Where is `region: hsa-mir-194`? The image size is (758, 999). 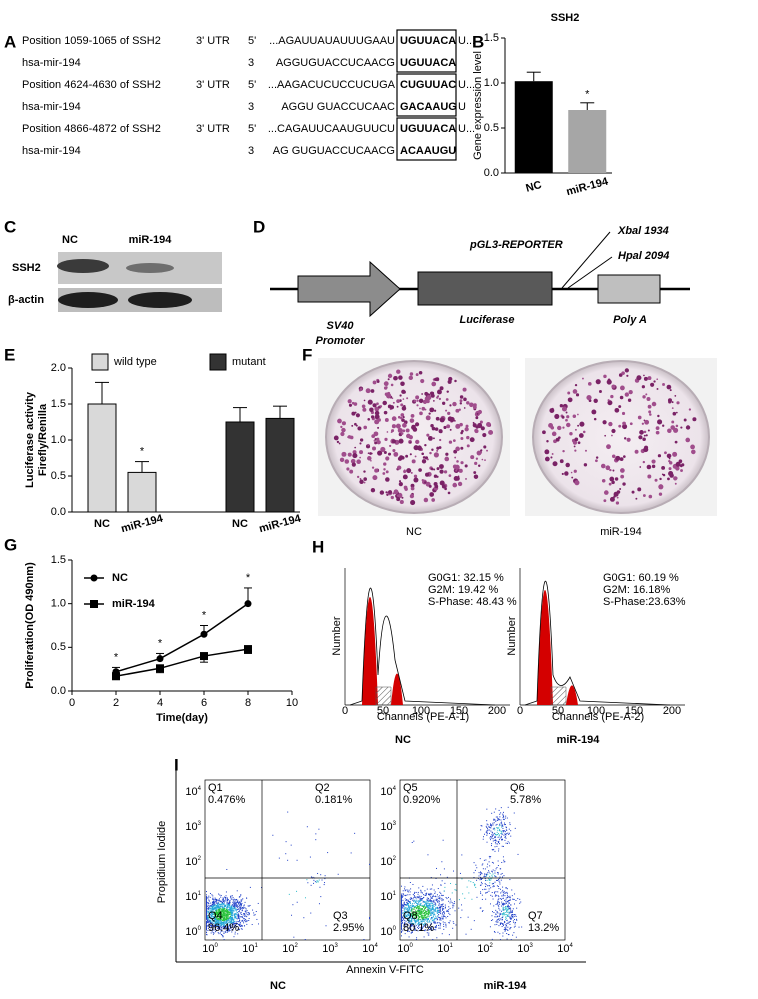 region: hsa-mir-194 is located at coordinates (51, 151).